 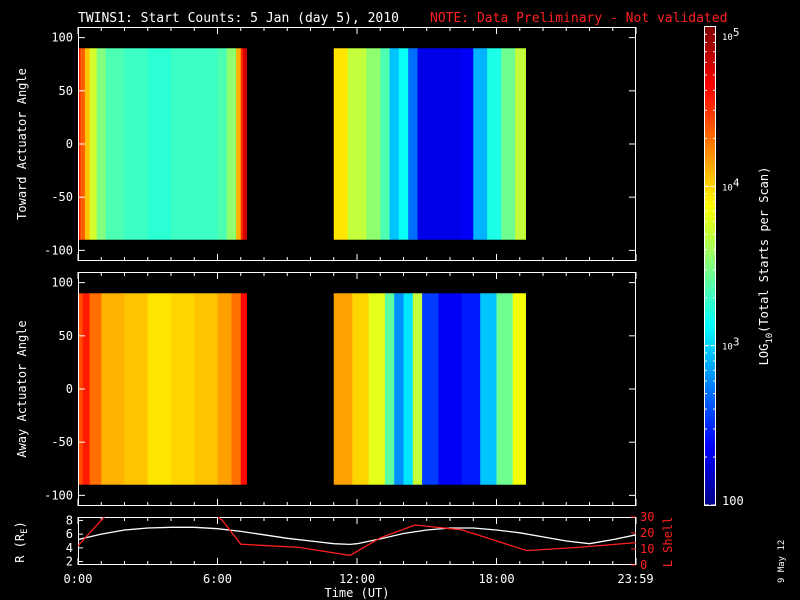 What do you see at coordinates (357, 579) in the screenshot?
I see `time-tick-label-2: 12:00` at bounding box center [357, 579].